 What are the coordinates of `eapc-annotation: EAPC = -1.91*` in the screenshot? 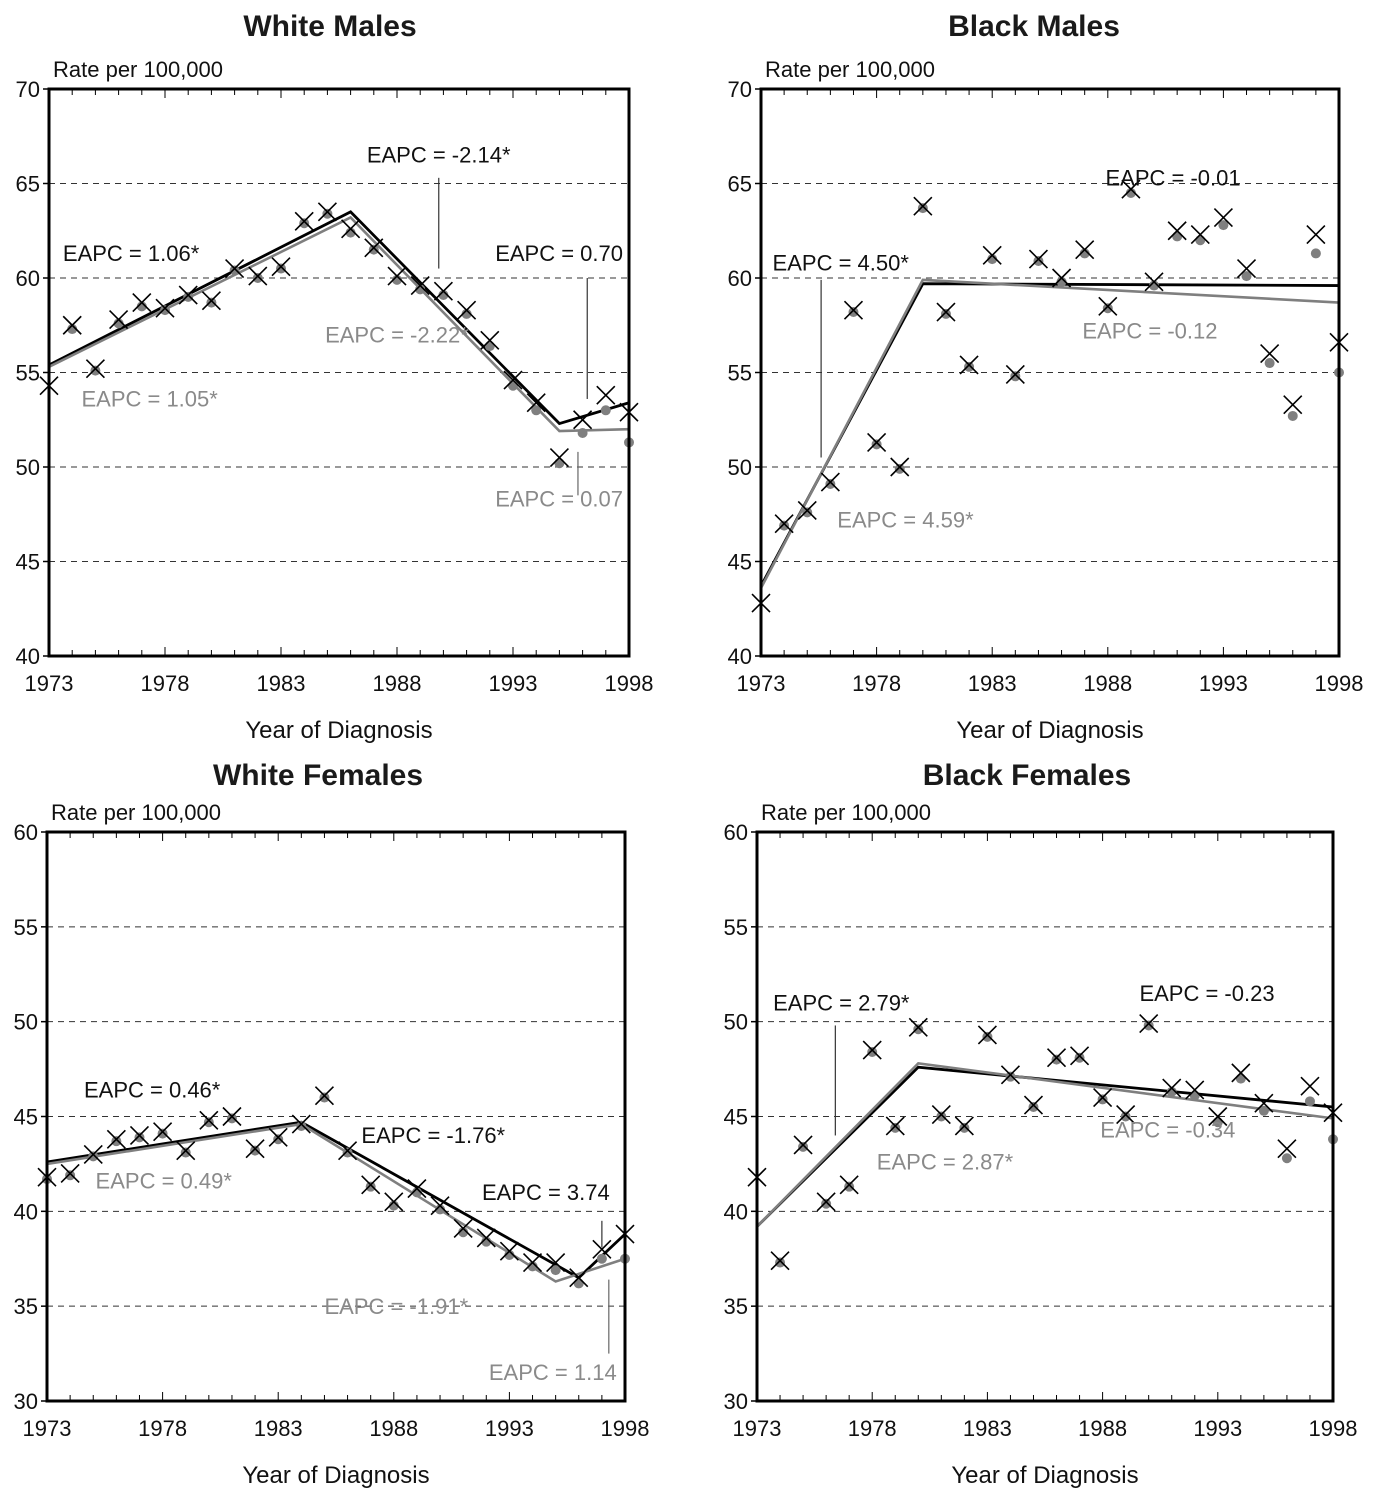 It's located at (396, 1306).